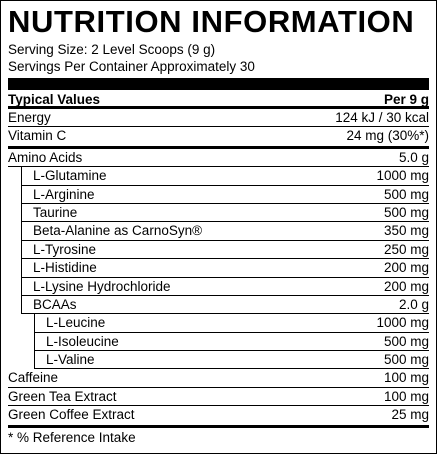 Image resolution: width=437 pixels, height=454 pixels. What do you see at coordinates (413, 157) in the screenshot?
I see `nutrient-value: 5.0 g` at bounding box center [413, 157].